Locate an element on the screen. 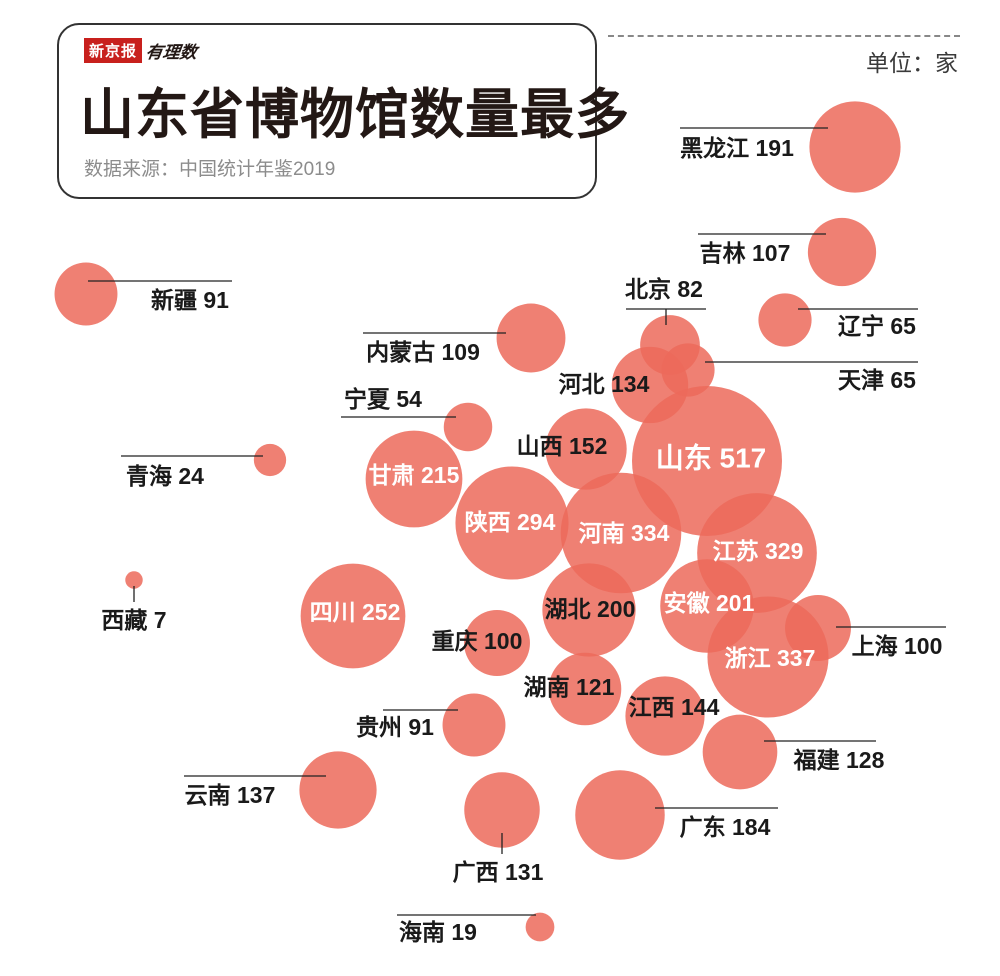  label-青海: 青海 24 is located at coordinates (165, 476).